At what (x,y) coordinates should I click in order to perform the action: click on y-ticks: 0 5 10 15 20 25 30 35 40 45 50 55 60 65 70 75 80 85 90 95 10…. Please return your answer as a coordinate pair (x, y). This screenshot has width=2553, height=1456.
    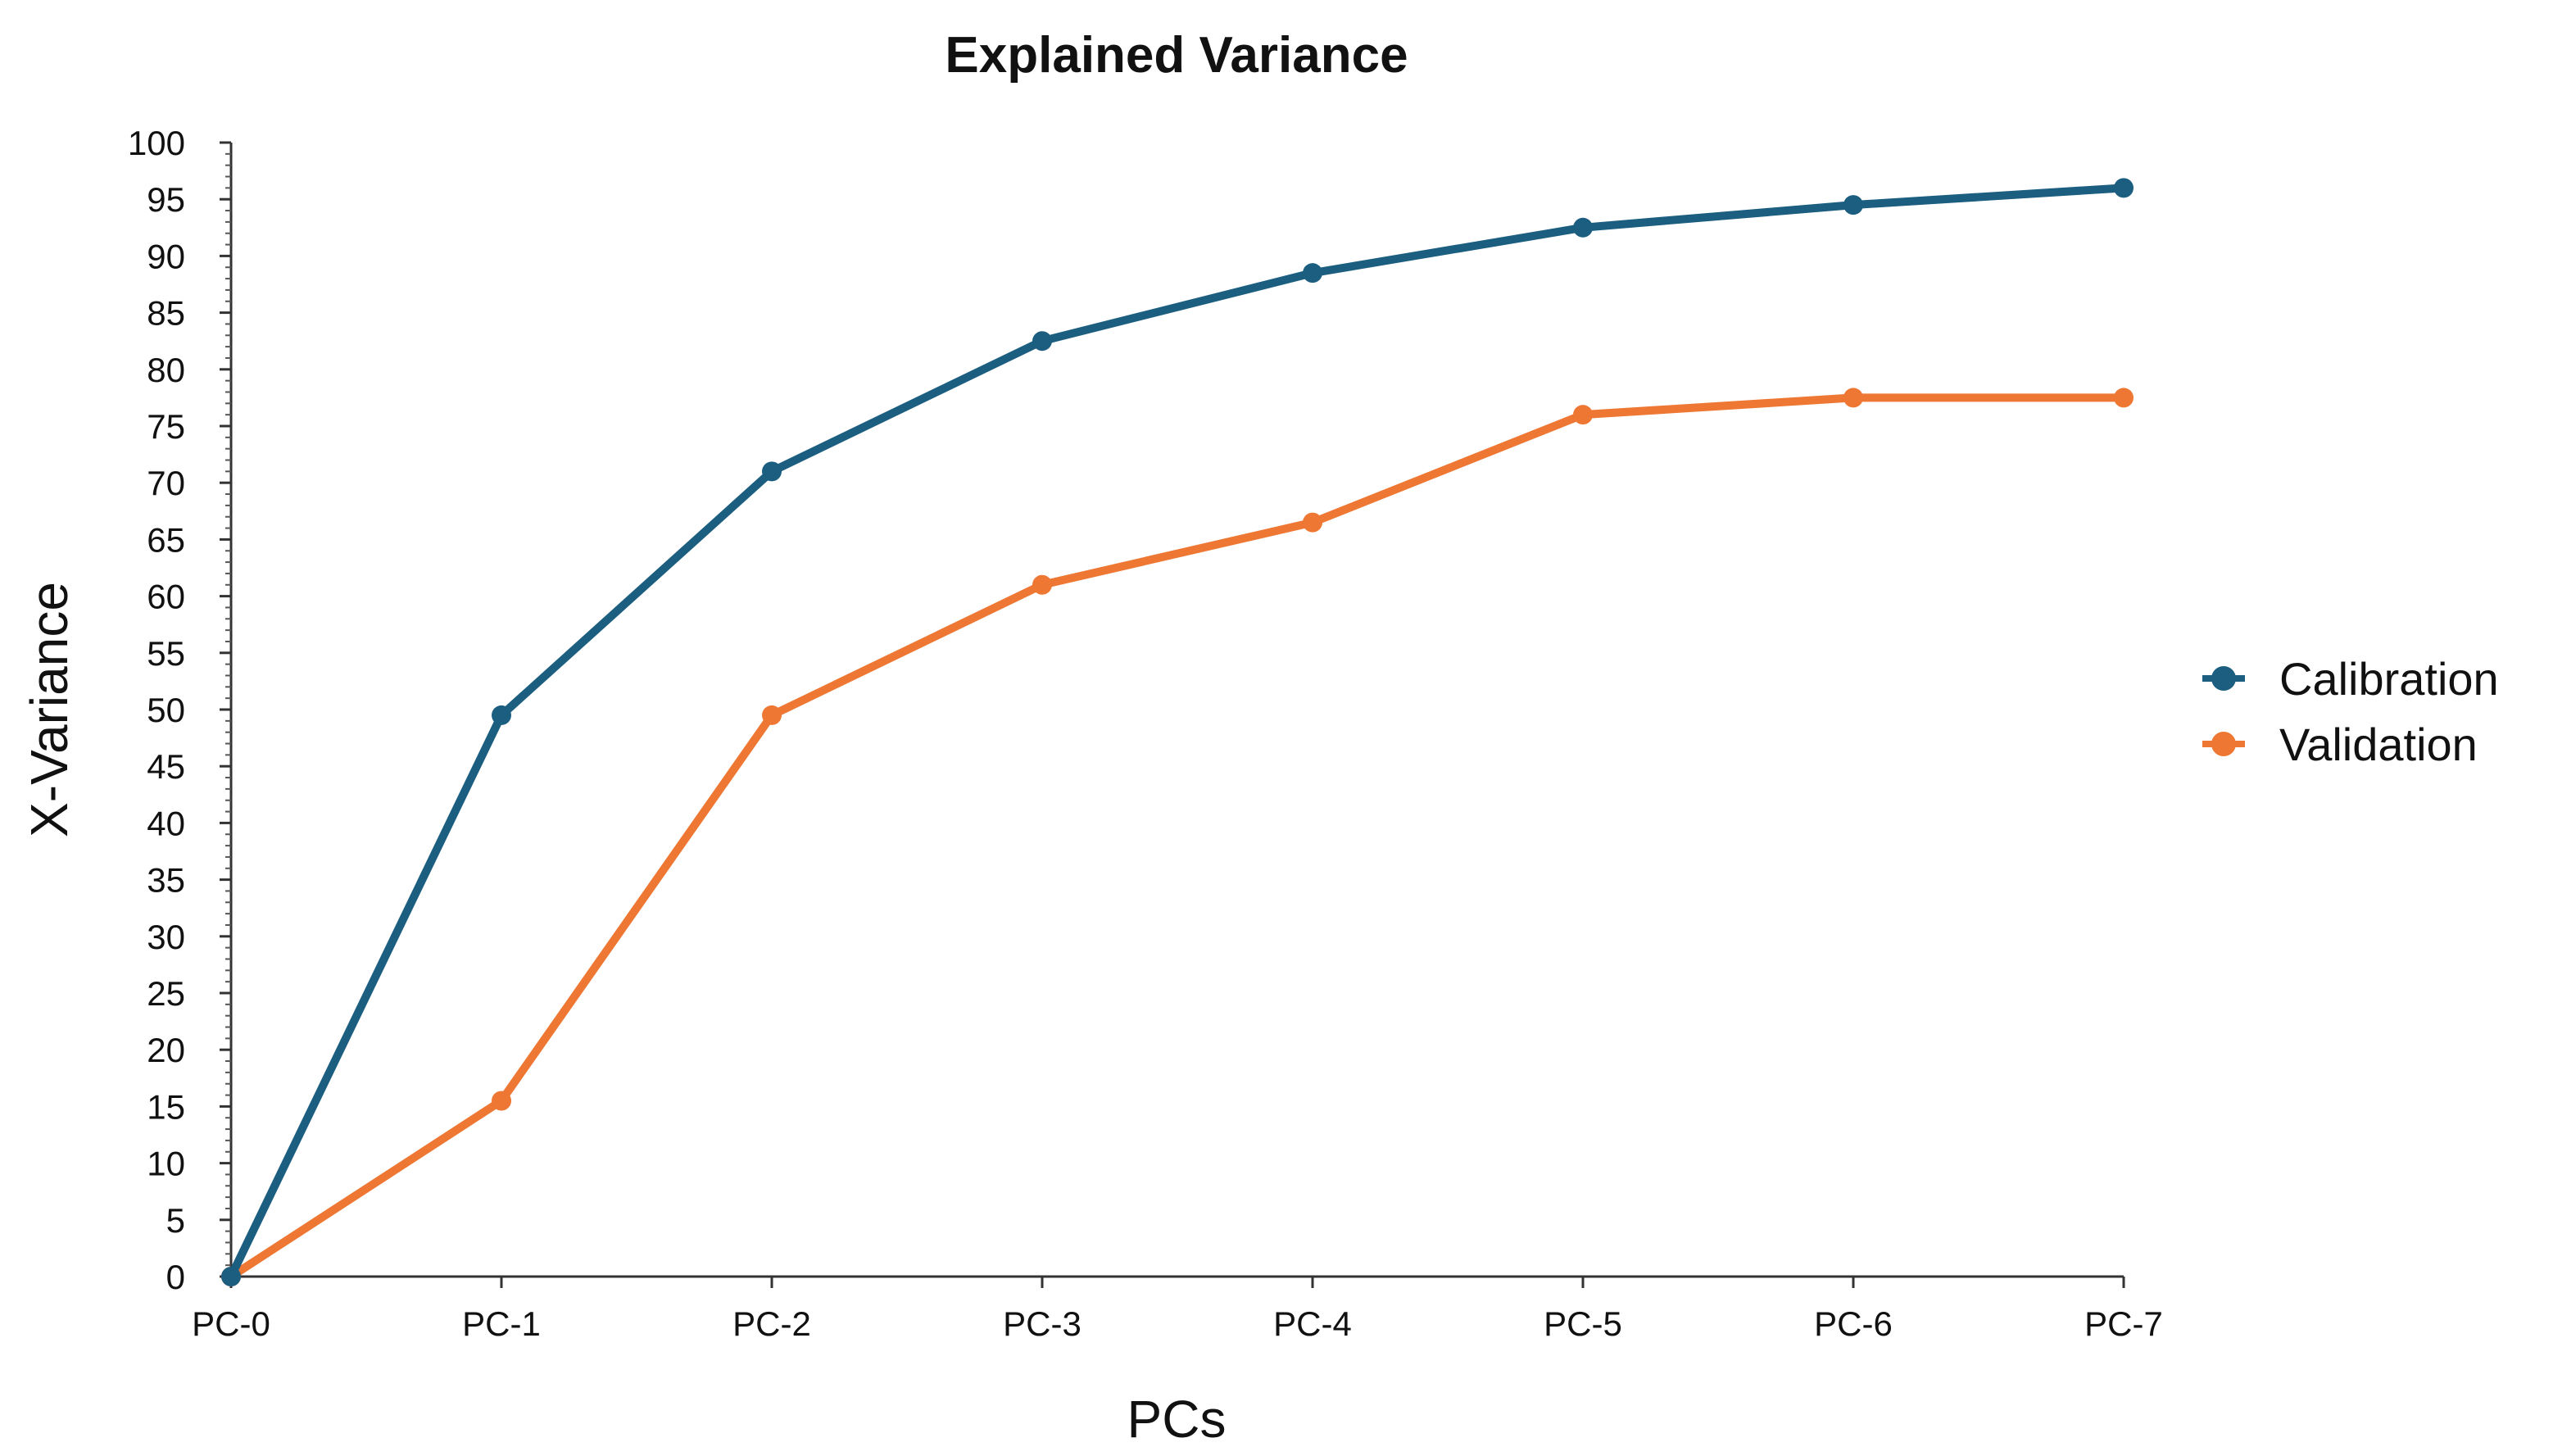
    Looking at the image, I should click on (179, 710).